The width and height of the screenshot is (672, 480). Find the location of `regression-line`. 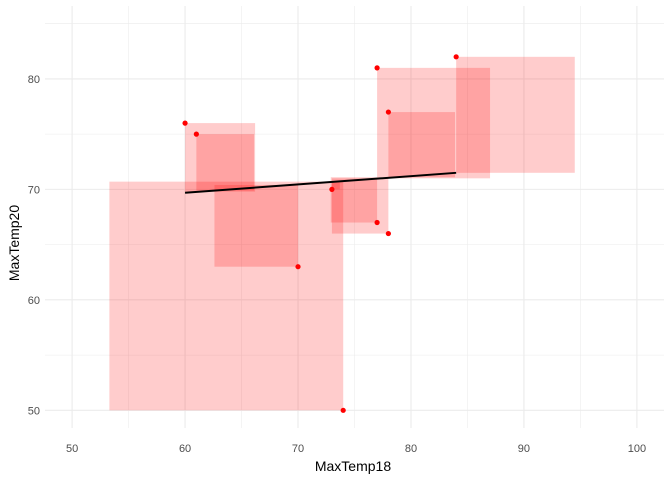

regression-line is located at coordinates (320, 182).